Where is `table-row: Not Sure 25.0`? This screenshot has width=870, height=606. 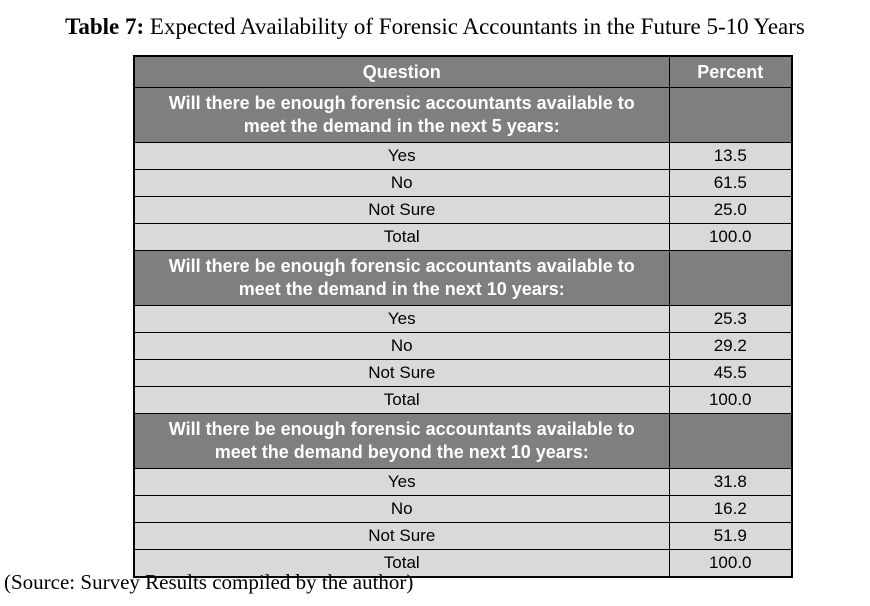
table-row: Not Sure 25.0 is located at coordinates (463, 210).